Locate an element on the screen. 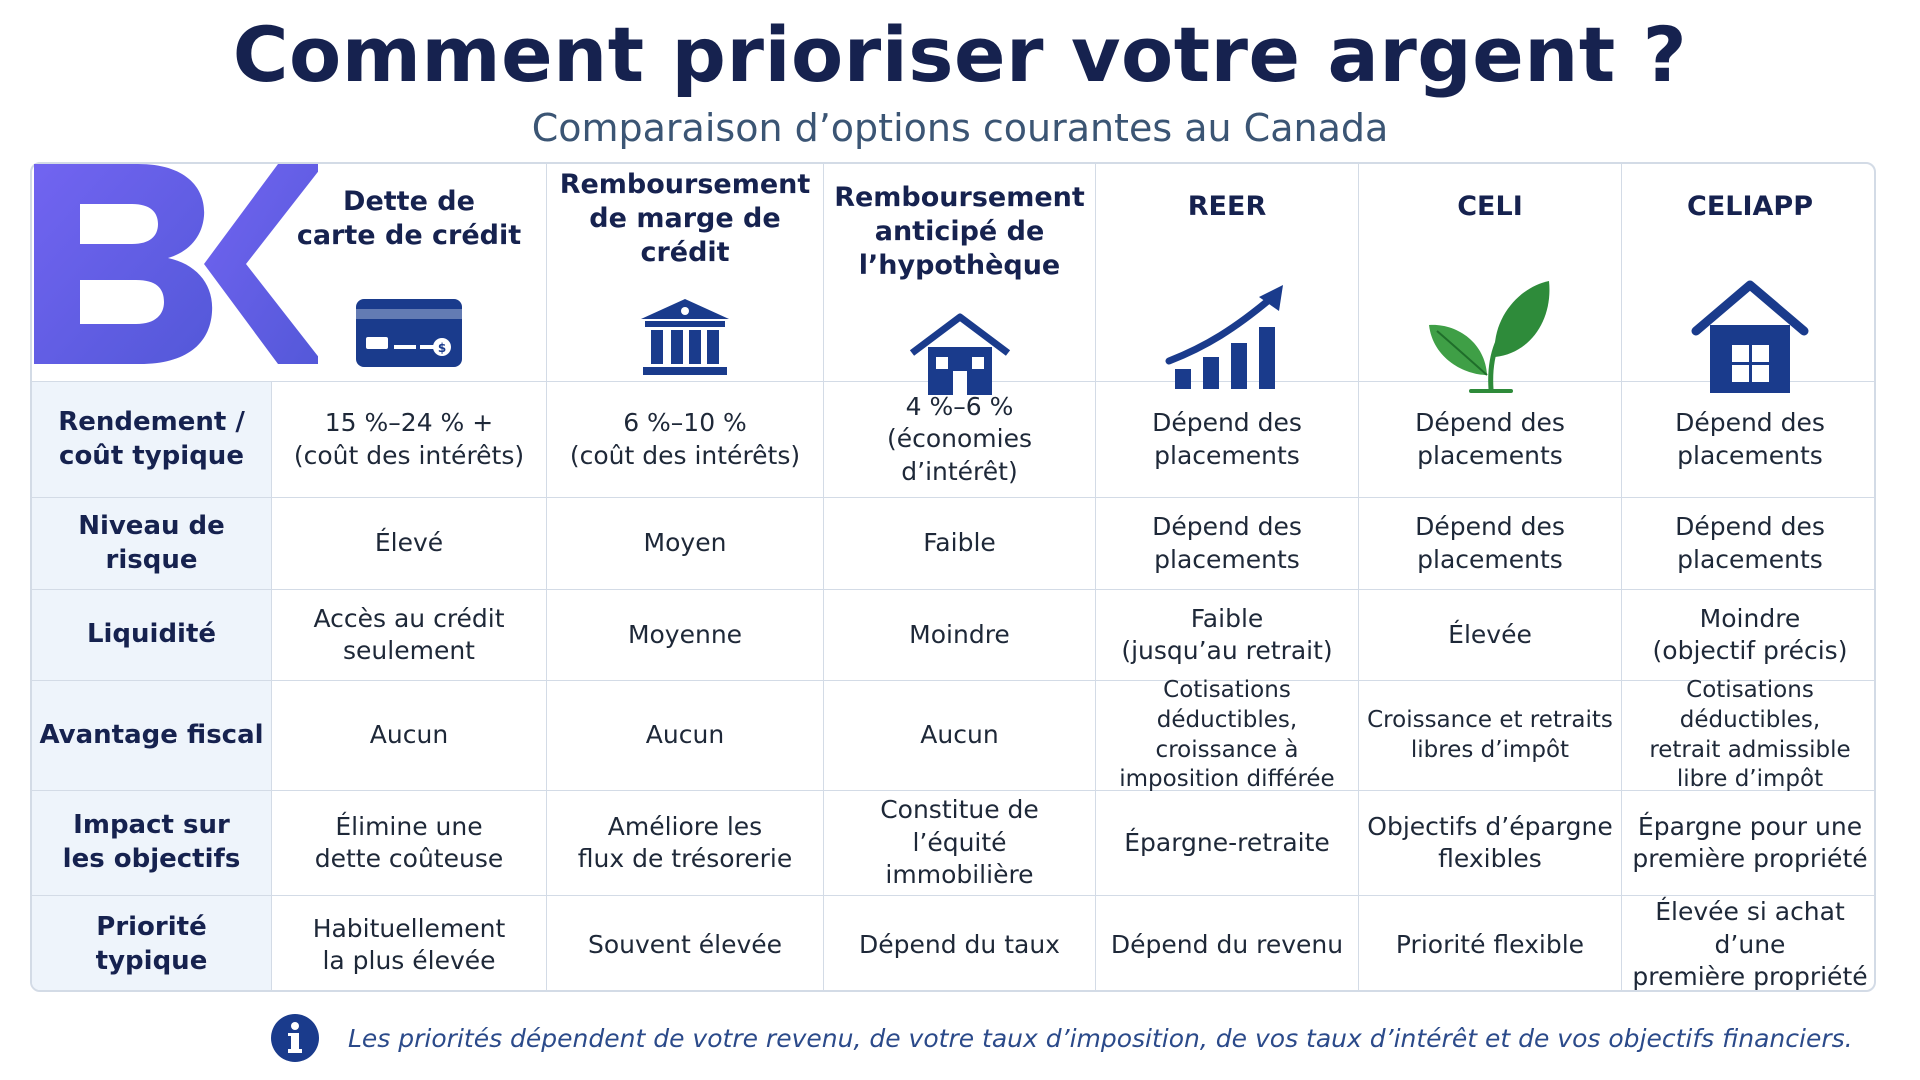 The image size is (1920, 1080). table-cell: Faible (jusqu’au retrait) is located at coordinates (1227, 635).